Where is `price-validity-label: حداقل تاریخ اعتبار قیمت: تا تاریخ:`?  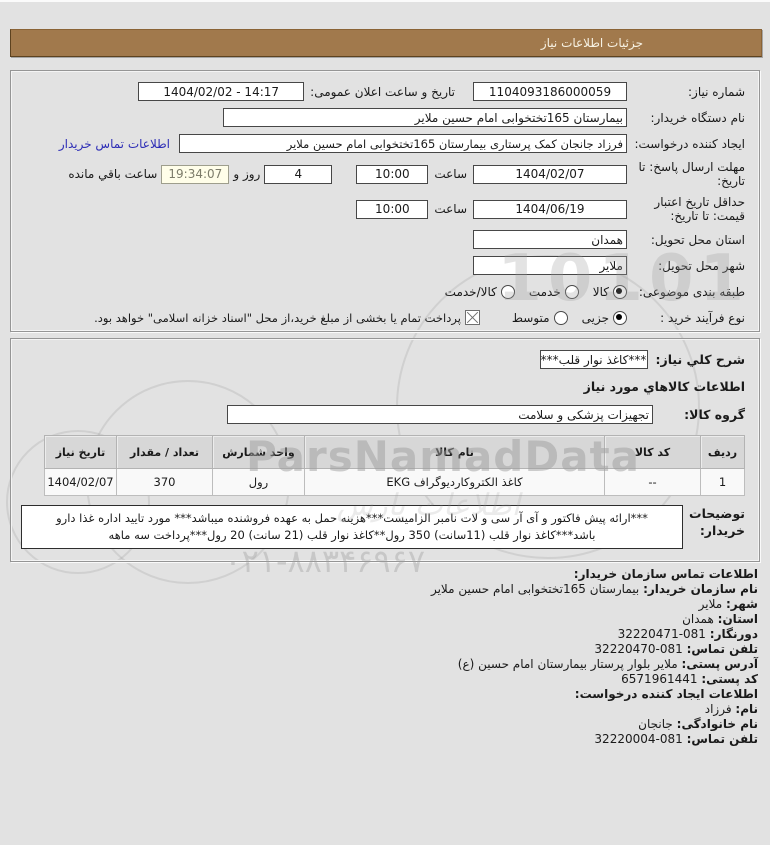 price-validity-label: حداقل تاریخ اعتبار قیمت: تا تاریخ: is located at coordinates (699, 209).